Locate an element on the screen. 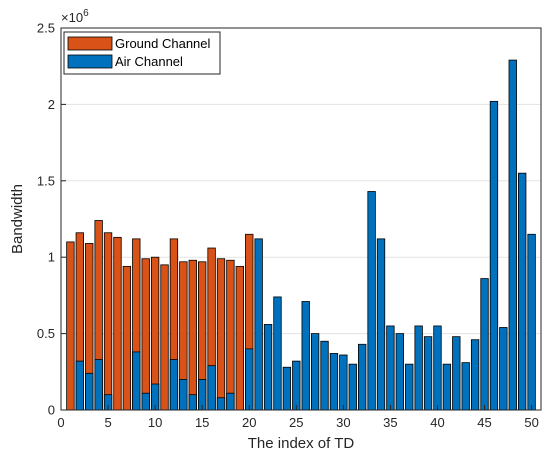 The height and width of the screenshot is (460, 550). legend: Ground Channel Air Channel is located at coordinates (142, 53).